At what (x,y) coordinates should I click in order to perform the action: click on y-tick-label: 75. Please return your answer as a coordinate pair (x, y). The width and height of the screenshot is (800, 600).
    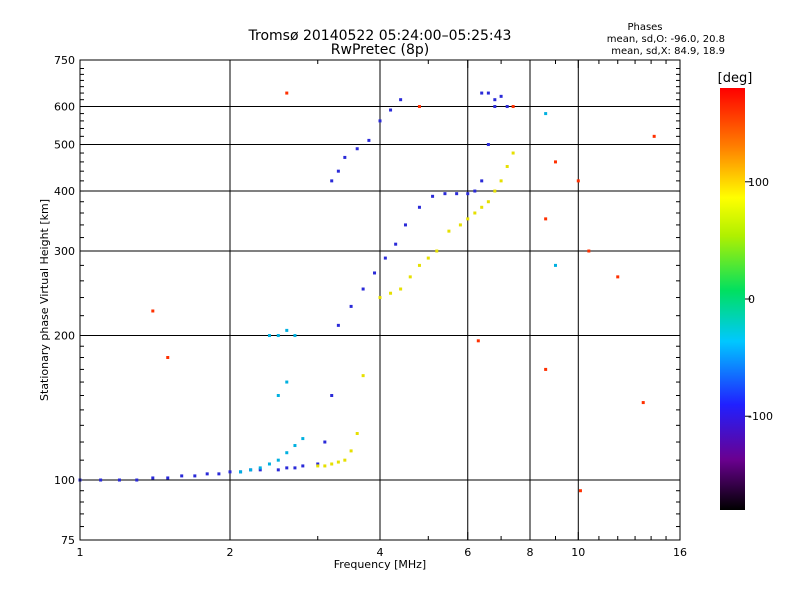
    Looking at the image, I should click on (68, 540).